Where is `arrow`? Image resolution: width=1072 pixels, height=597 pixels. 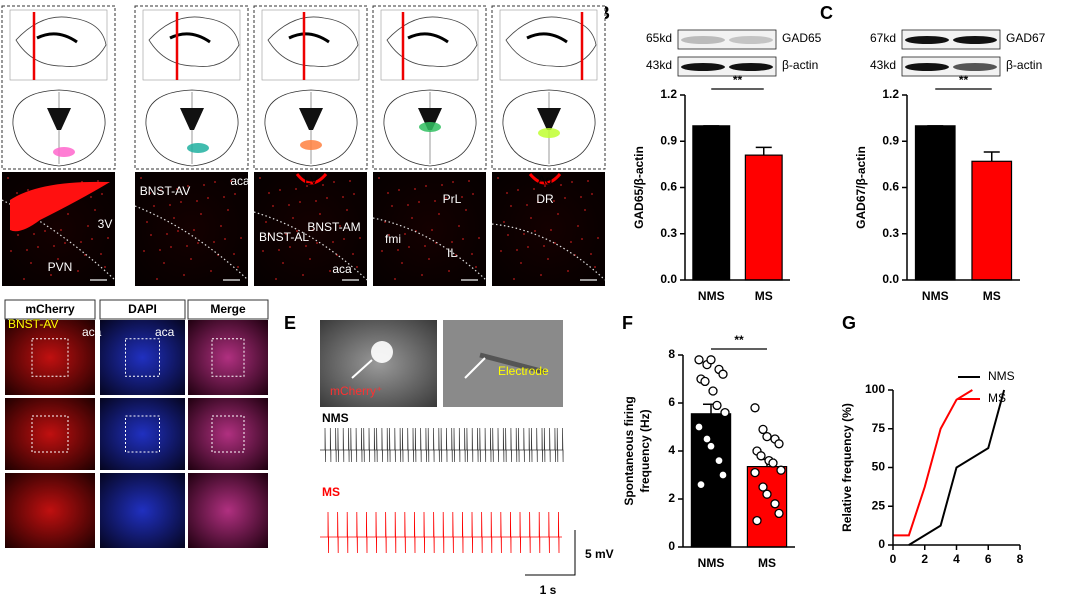 arrow is located at coordinates (475, 368).